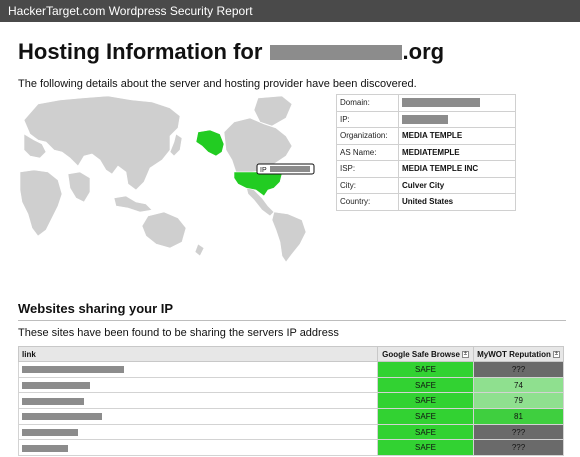 The height and width of the screenshot is (457, 580). Describe the element at coordinates (273, 111) in the screenshot. I see `map-greenland` at that location.